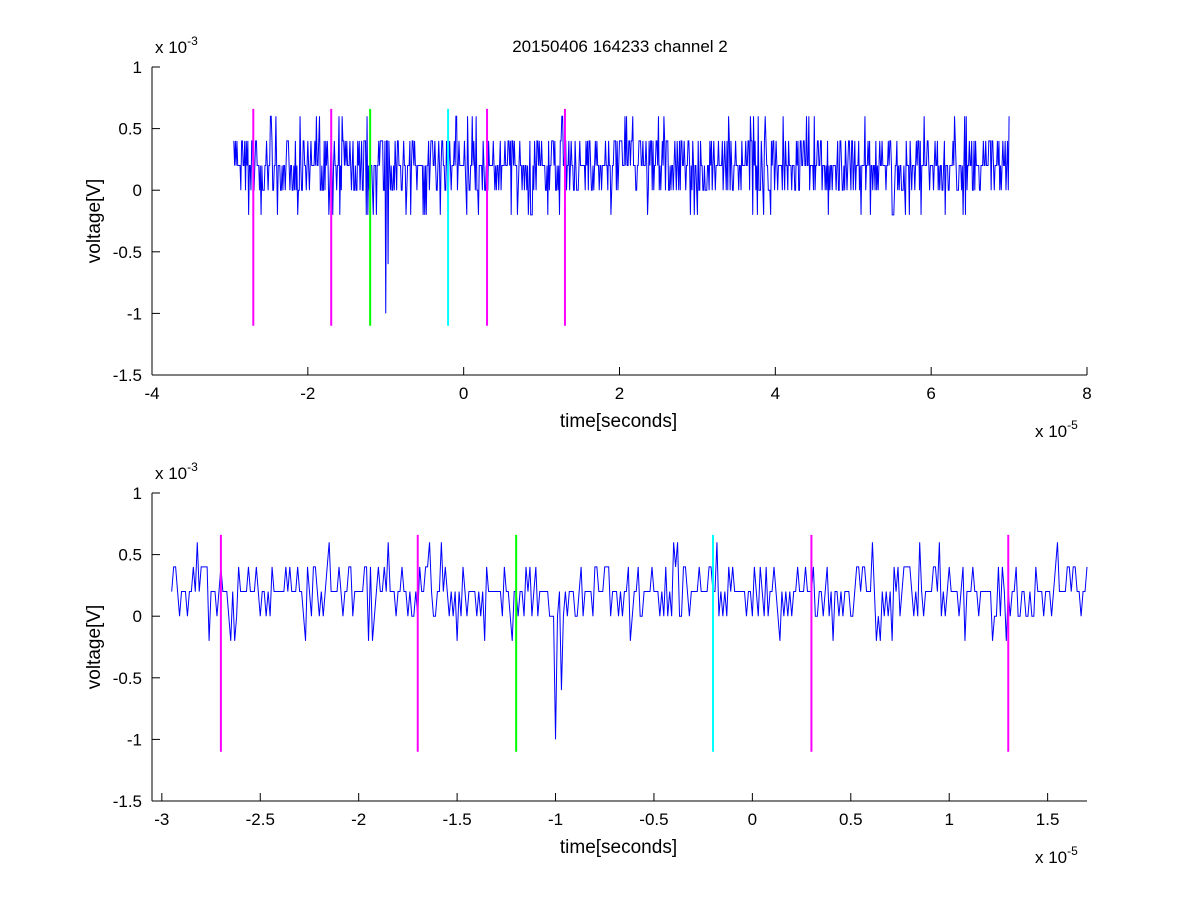  Describe the element at coordinates (151, 393) in the screenshot. I see `x-tick-label: -4` at that location.